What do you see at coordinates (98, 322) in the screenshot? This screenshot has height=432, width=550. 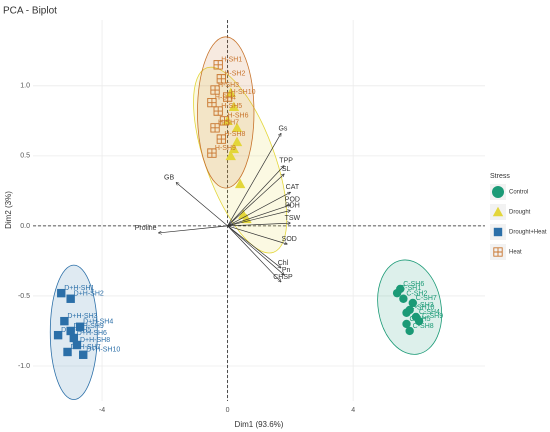 I see `point-label: D+H-SH4` at bounding box center [98, 322].